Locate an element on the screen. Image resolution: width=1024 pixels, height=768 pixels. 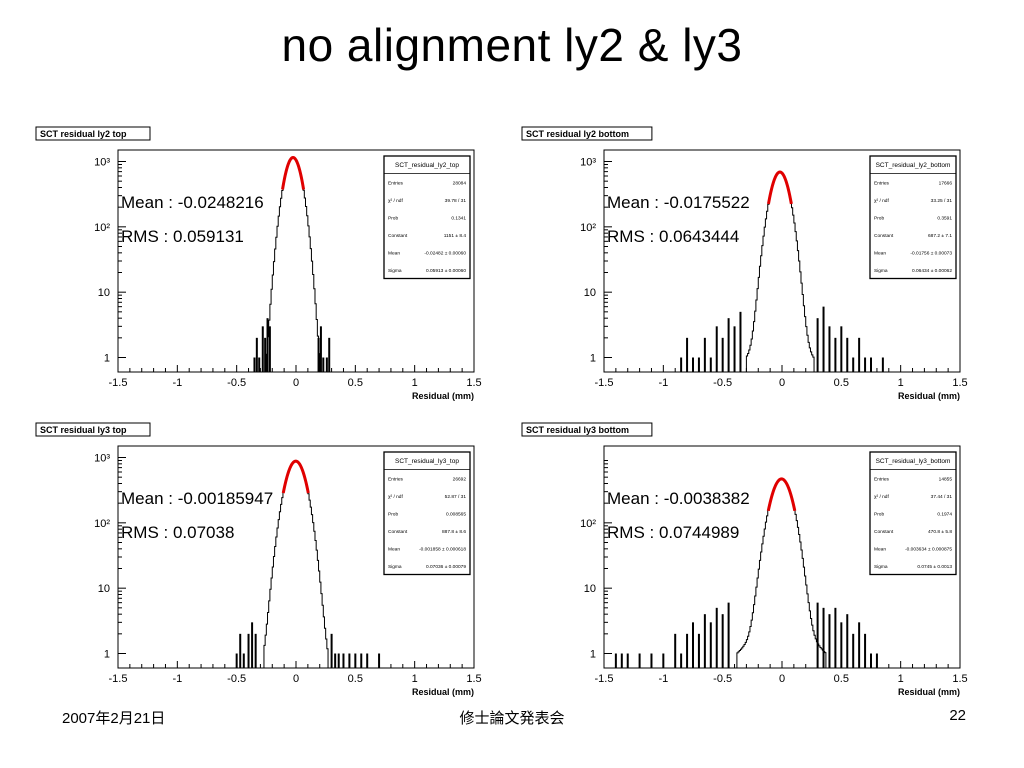
stats-value: 14855 is located at coordinates (946, 480).